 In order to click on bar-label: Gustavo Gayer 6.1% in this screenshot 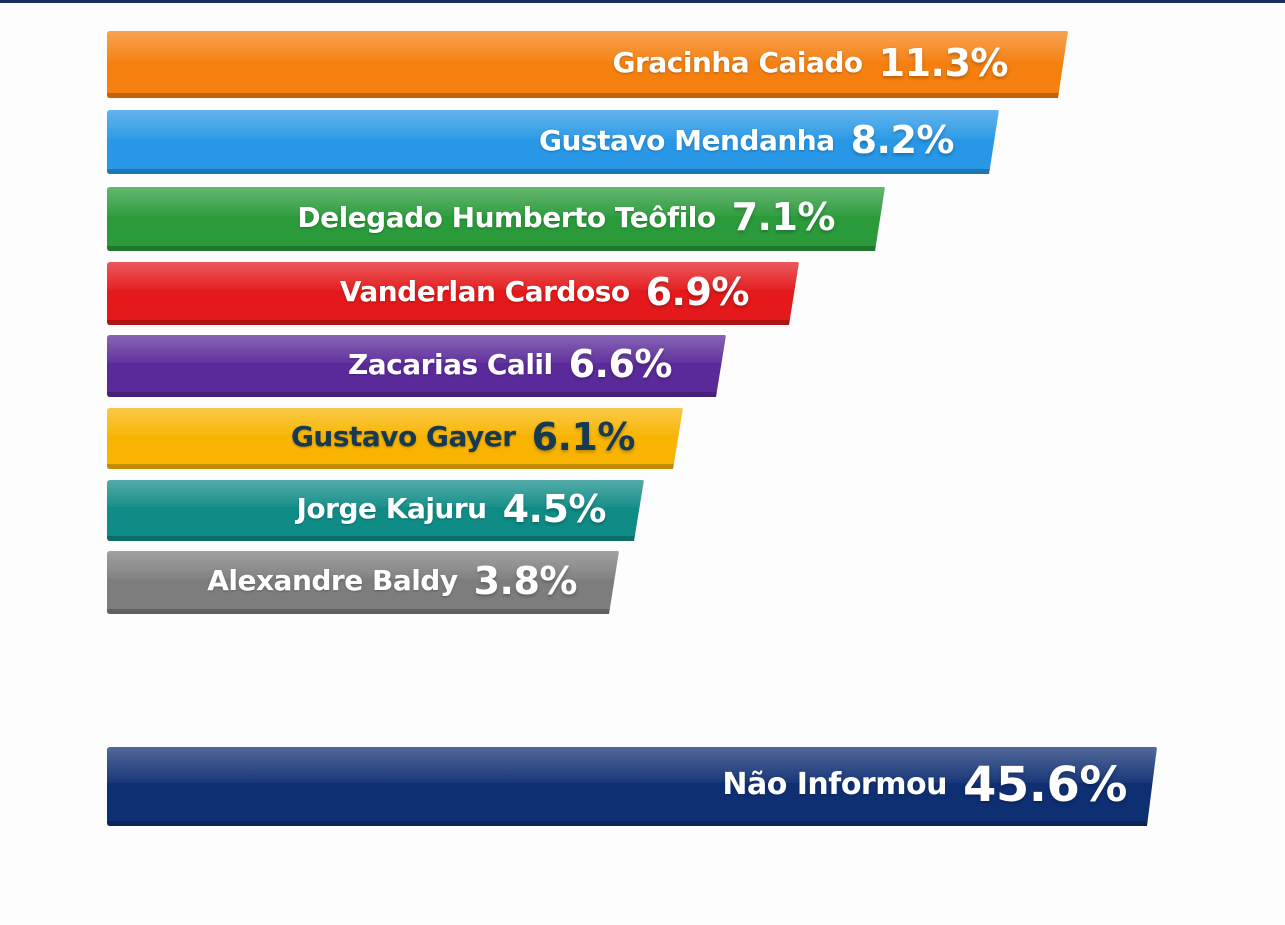, I will do `click(371, 438)`.